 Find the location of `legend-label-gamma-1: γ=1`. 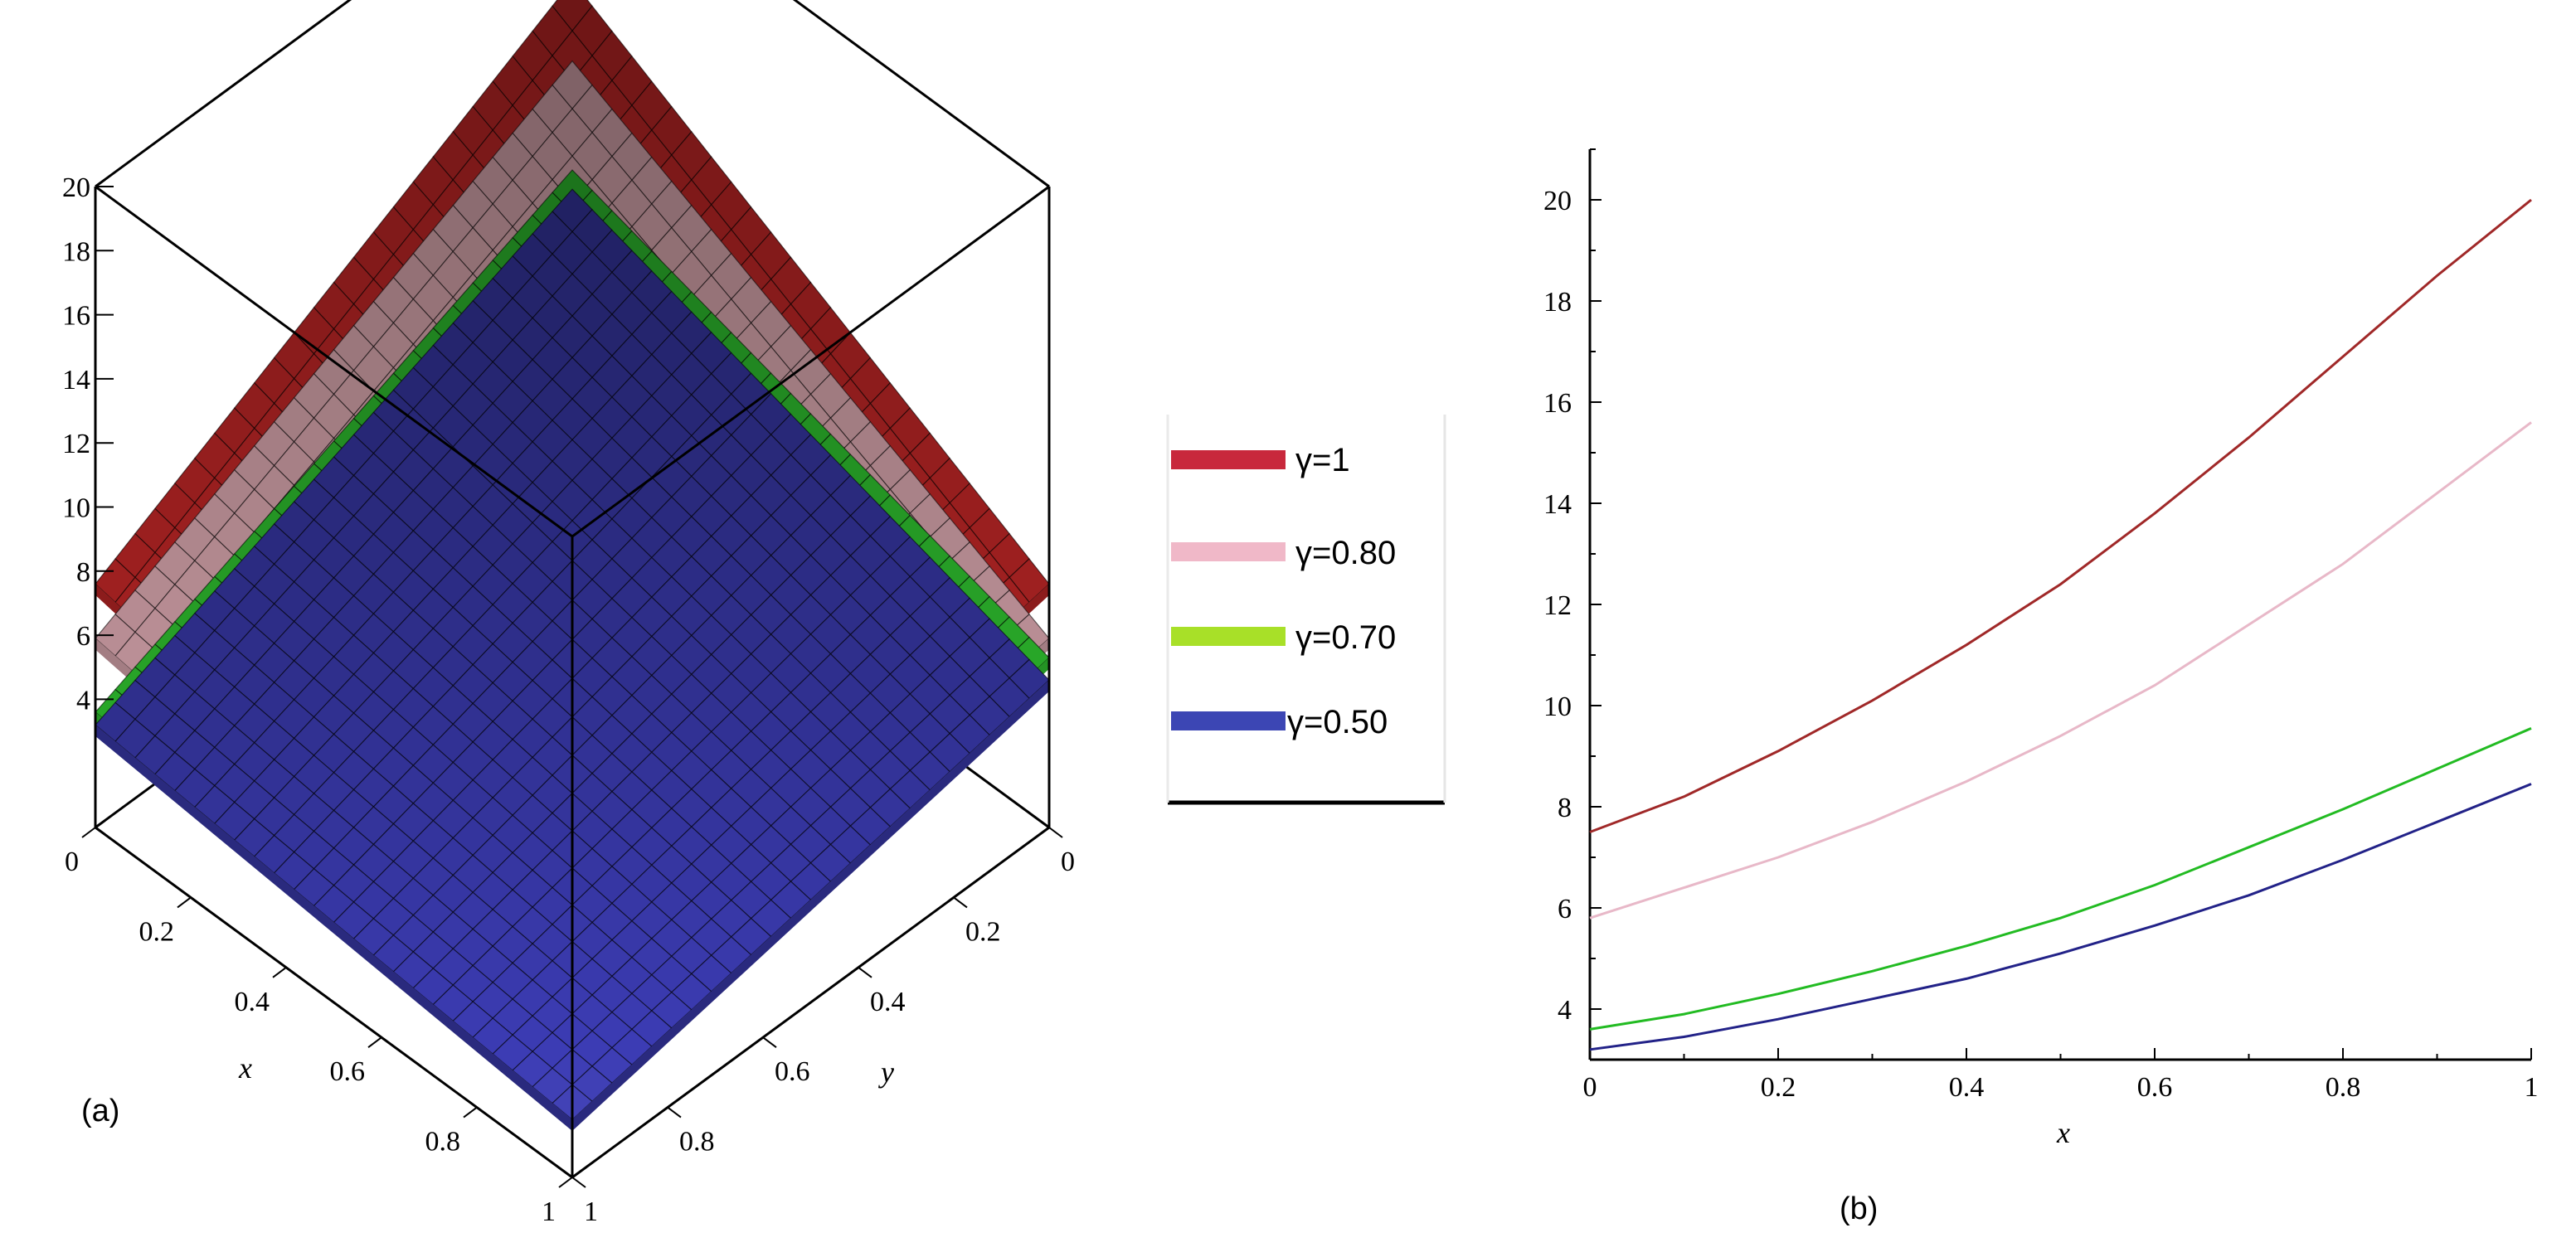

legend-label-gamma-1: γ=1 is located at coordinates (1323, 460).